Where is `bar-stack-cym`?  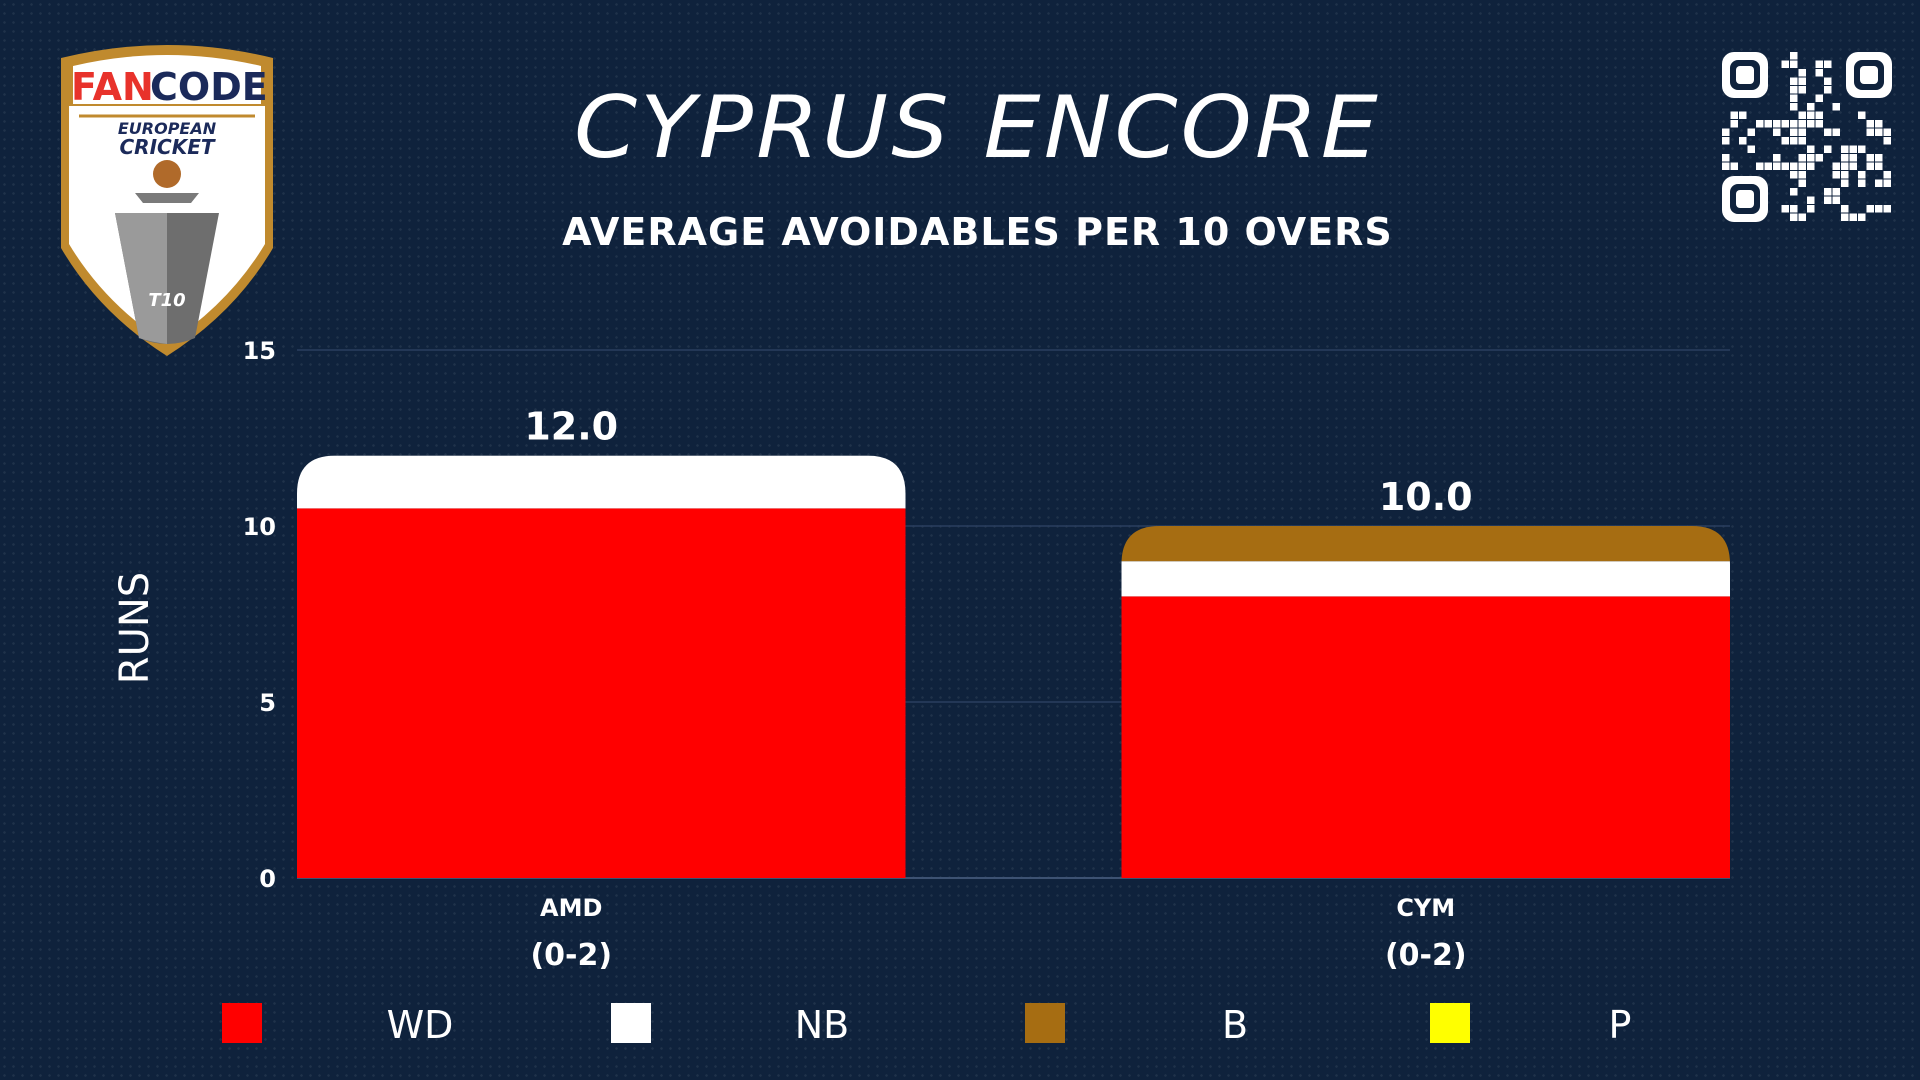 bar-stack-cym is located at coordinates (1425, 702).